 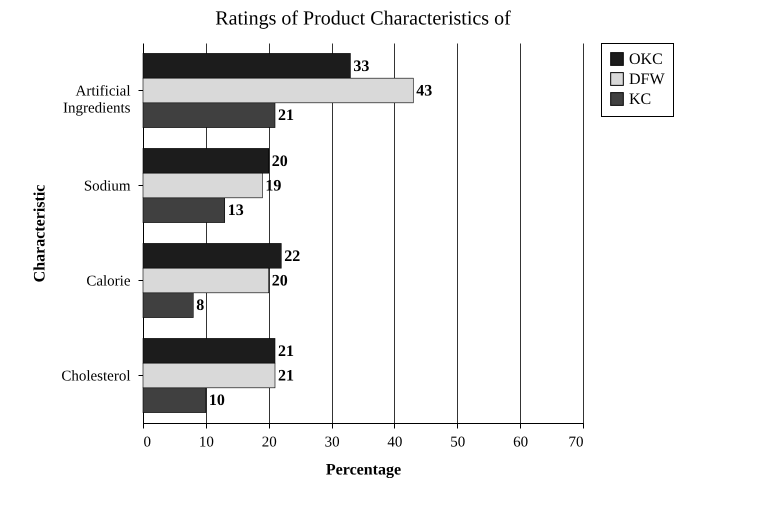 I want to click on x-tick-label: 60, so click(x=520, y=442).